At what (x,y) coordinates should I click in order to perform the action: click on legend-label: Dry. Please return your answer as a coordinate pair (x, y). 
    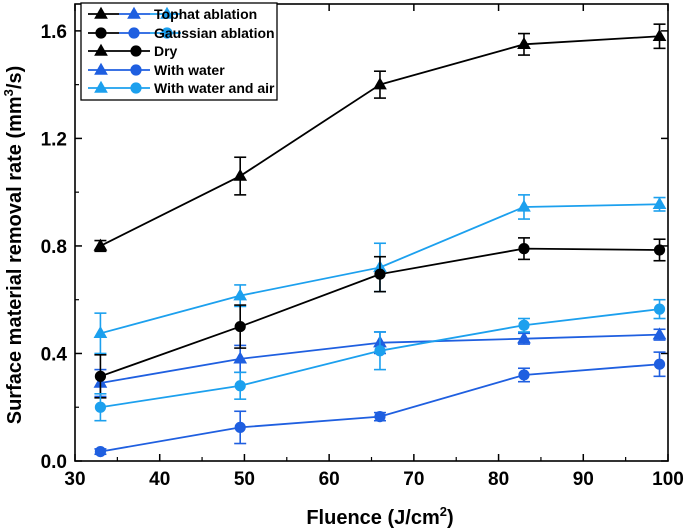
    Looking at the image, I should click on (166, 51).